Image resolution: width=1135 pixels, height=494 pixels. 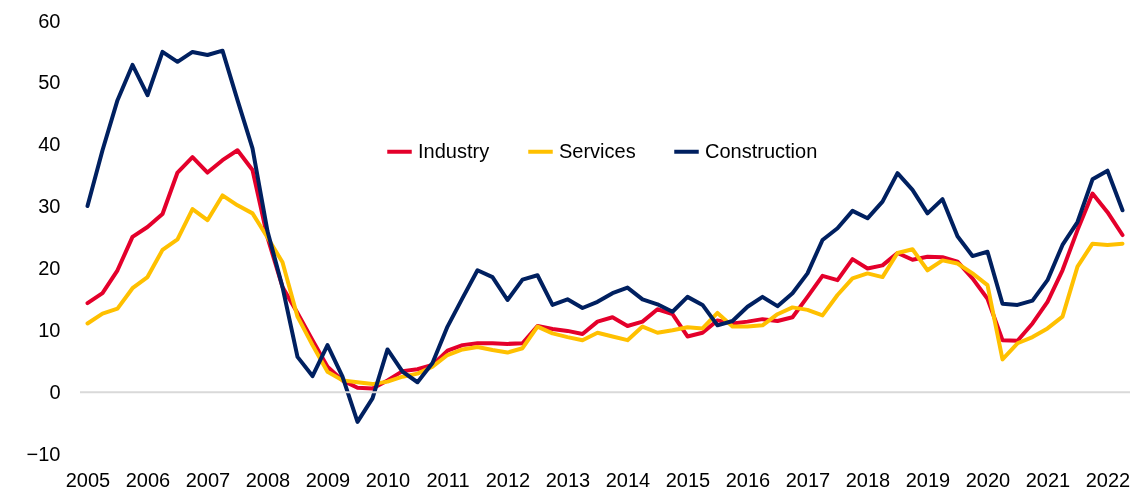 What do you see at coordinates (568, 479) in the screenshot?
I see `x-tick-label: 2013` at bounding box center [568, 479].